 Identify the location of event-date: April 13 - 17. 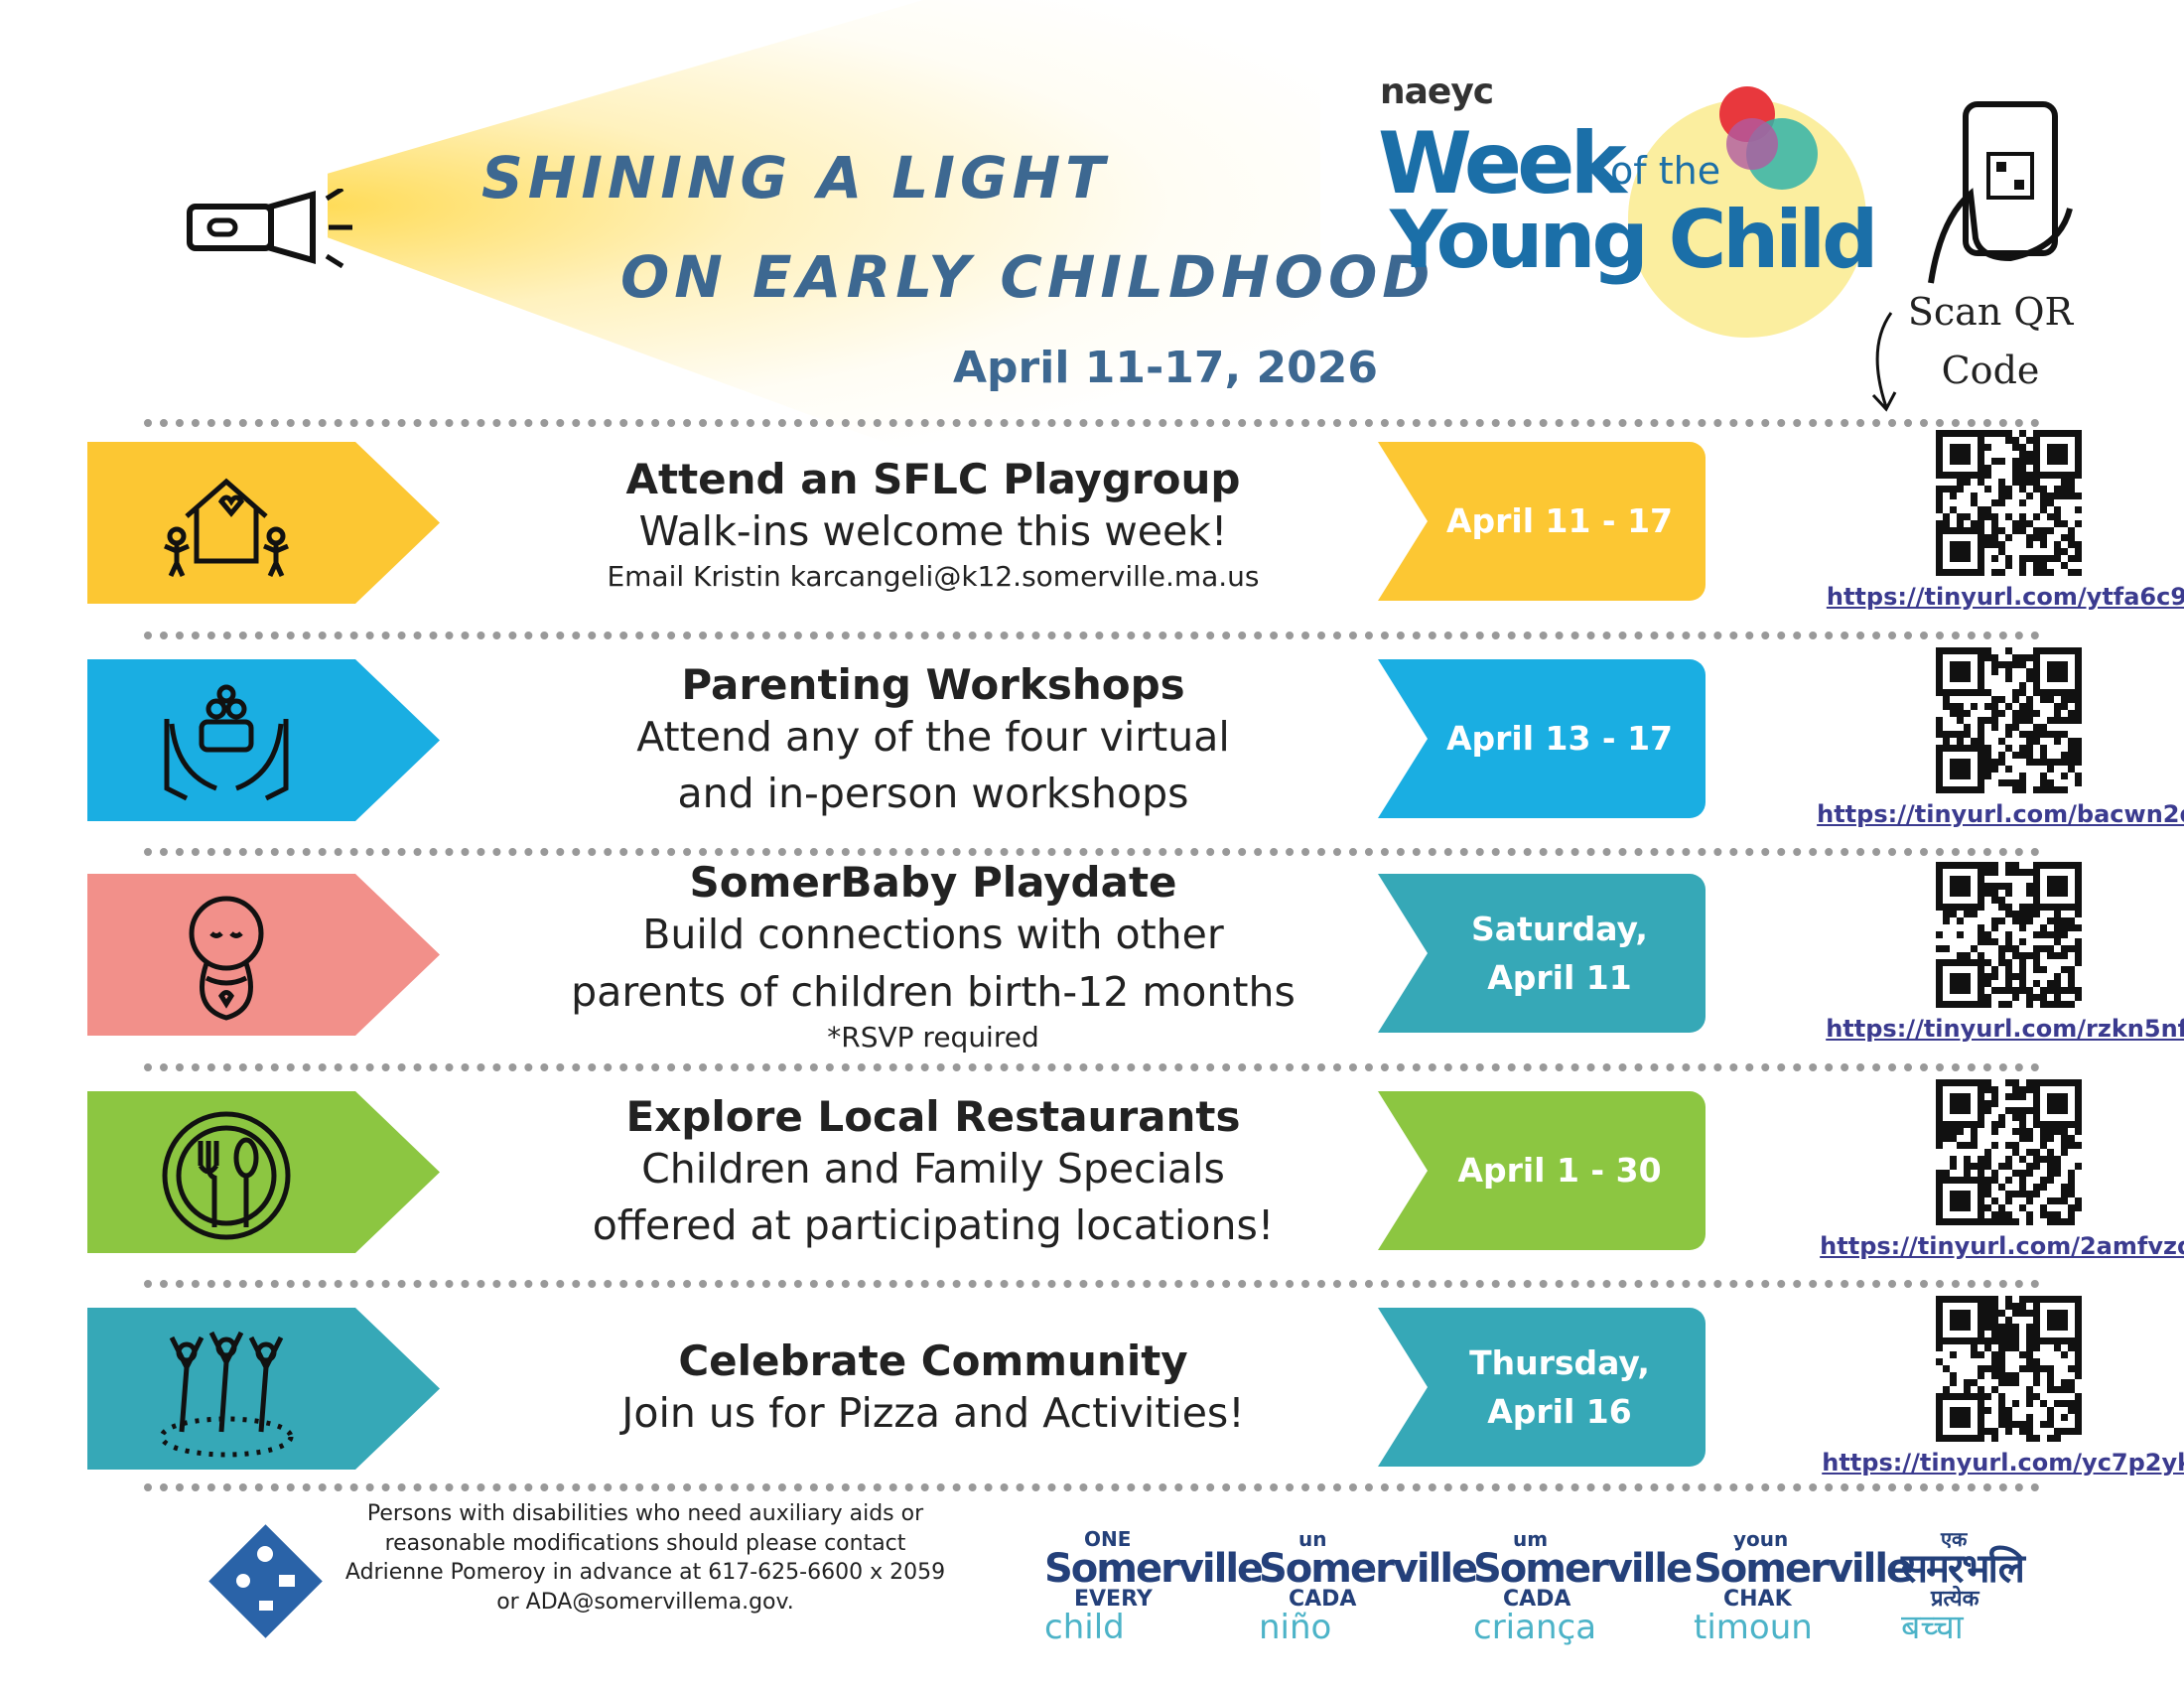
(1559, 739).